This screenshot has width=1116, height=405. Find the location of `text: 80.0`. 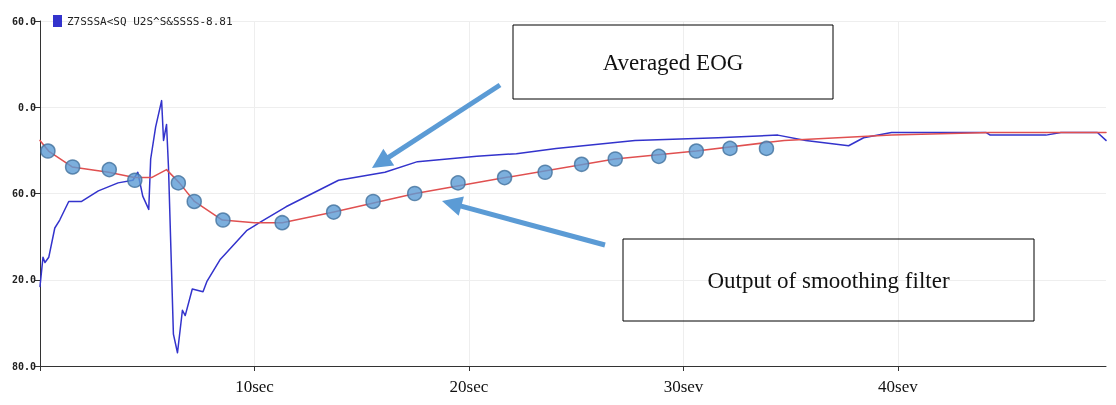

text: 80.0 is located at coordinates (23, 366).